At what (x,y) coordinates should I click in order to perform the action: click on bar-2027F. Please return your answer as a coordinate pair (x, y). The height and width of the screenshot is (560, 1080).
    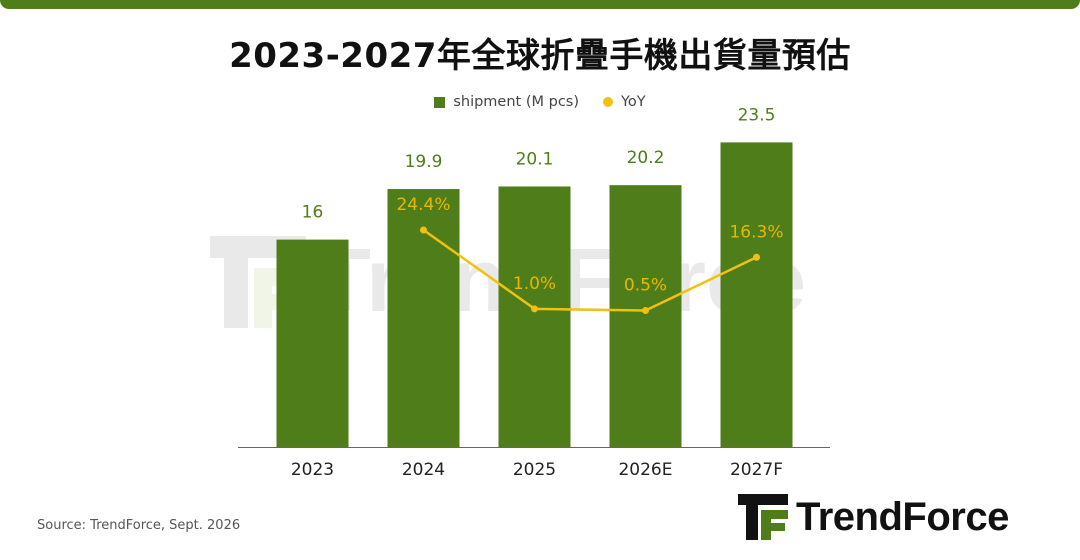
    Looking at the image, I should click on (756, 294).